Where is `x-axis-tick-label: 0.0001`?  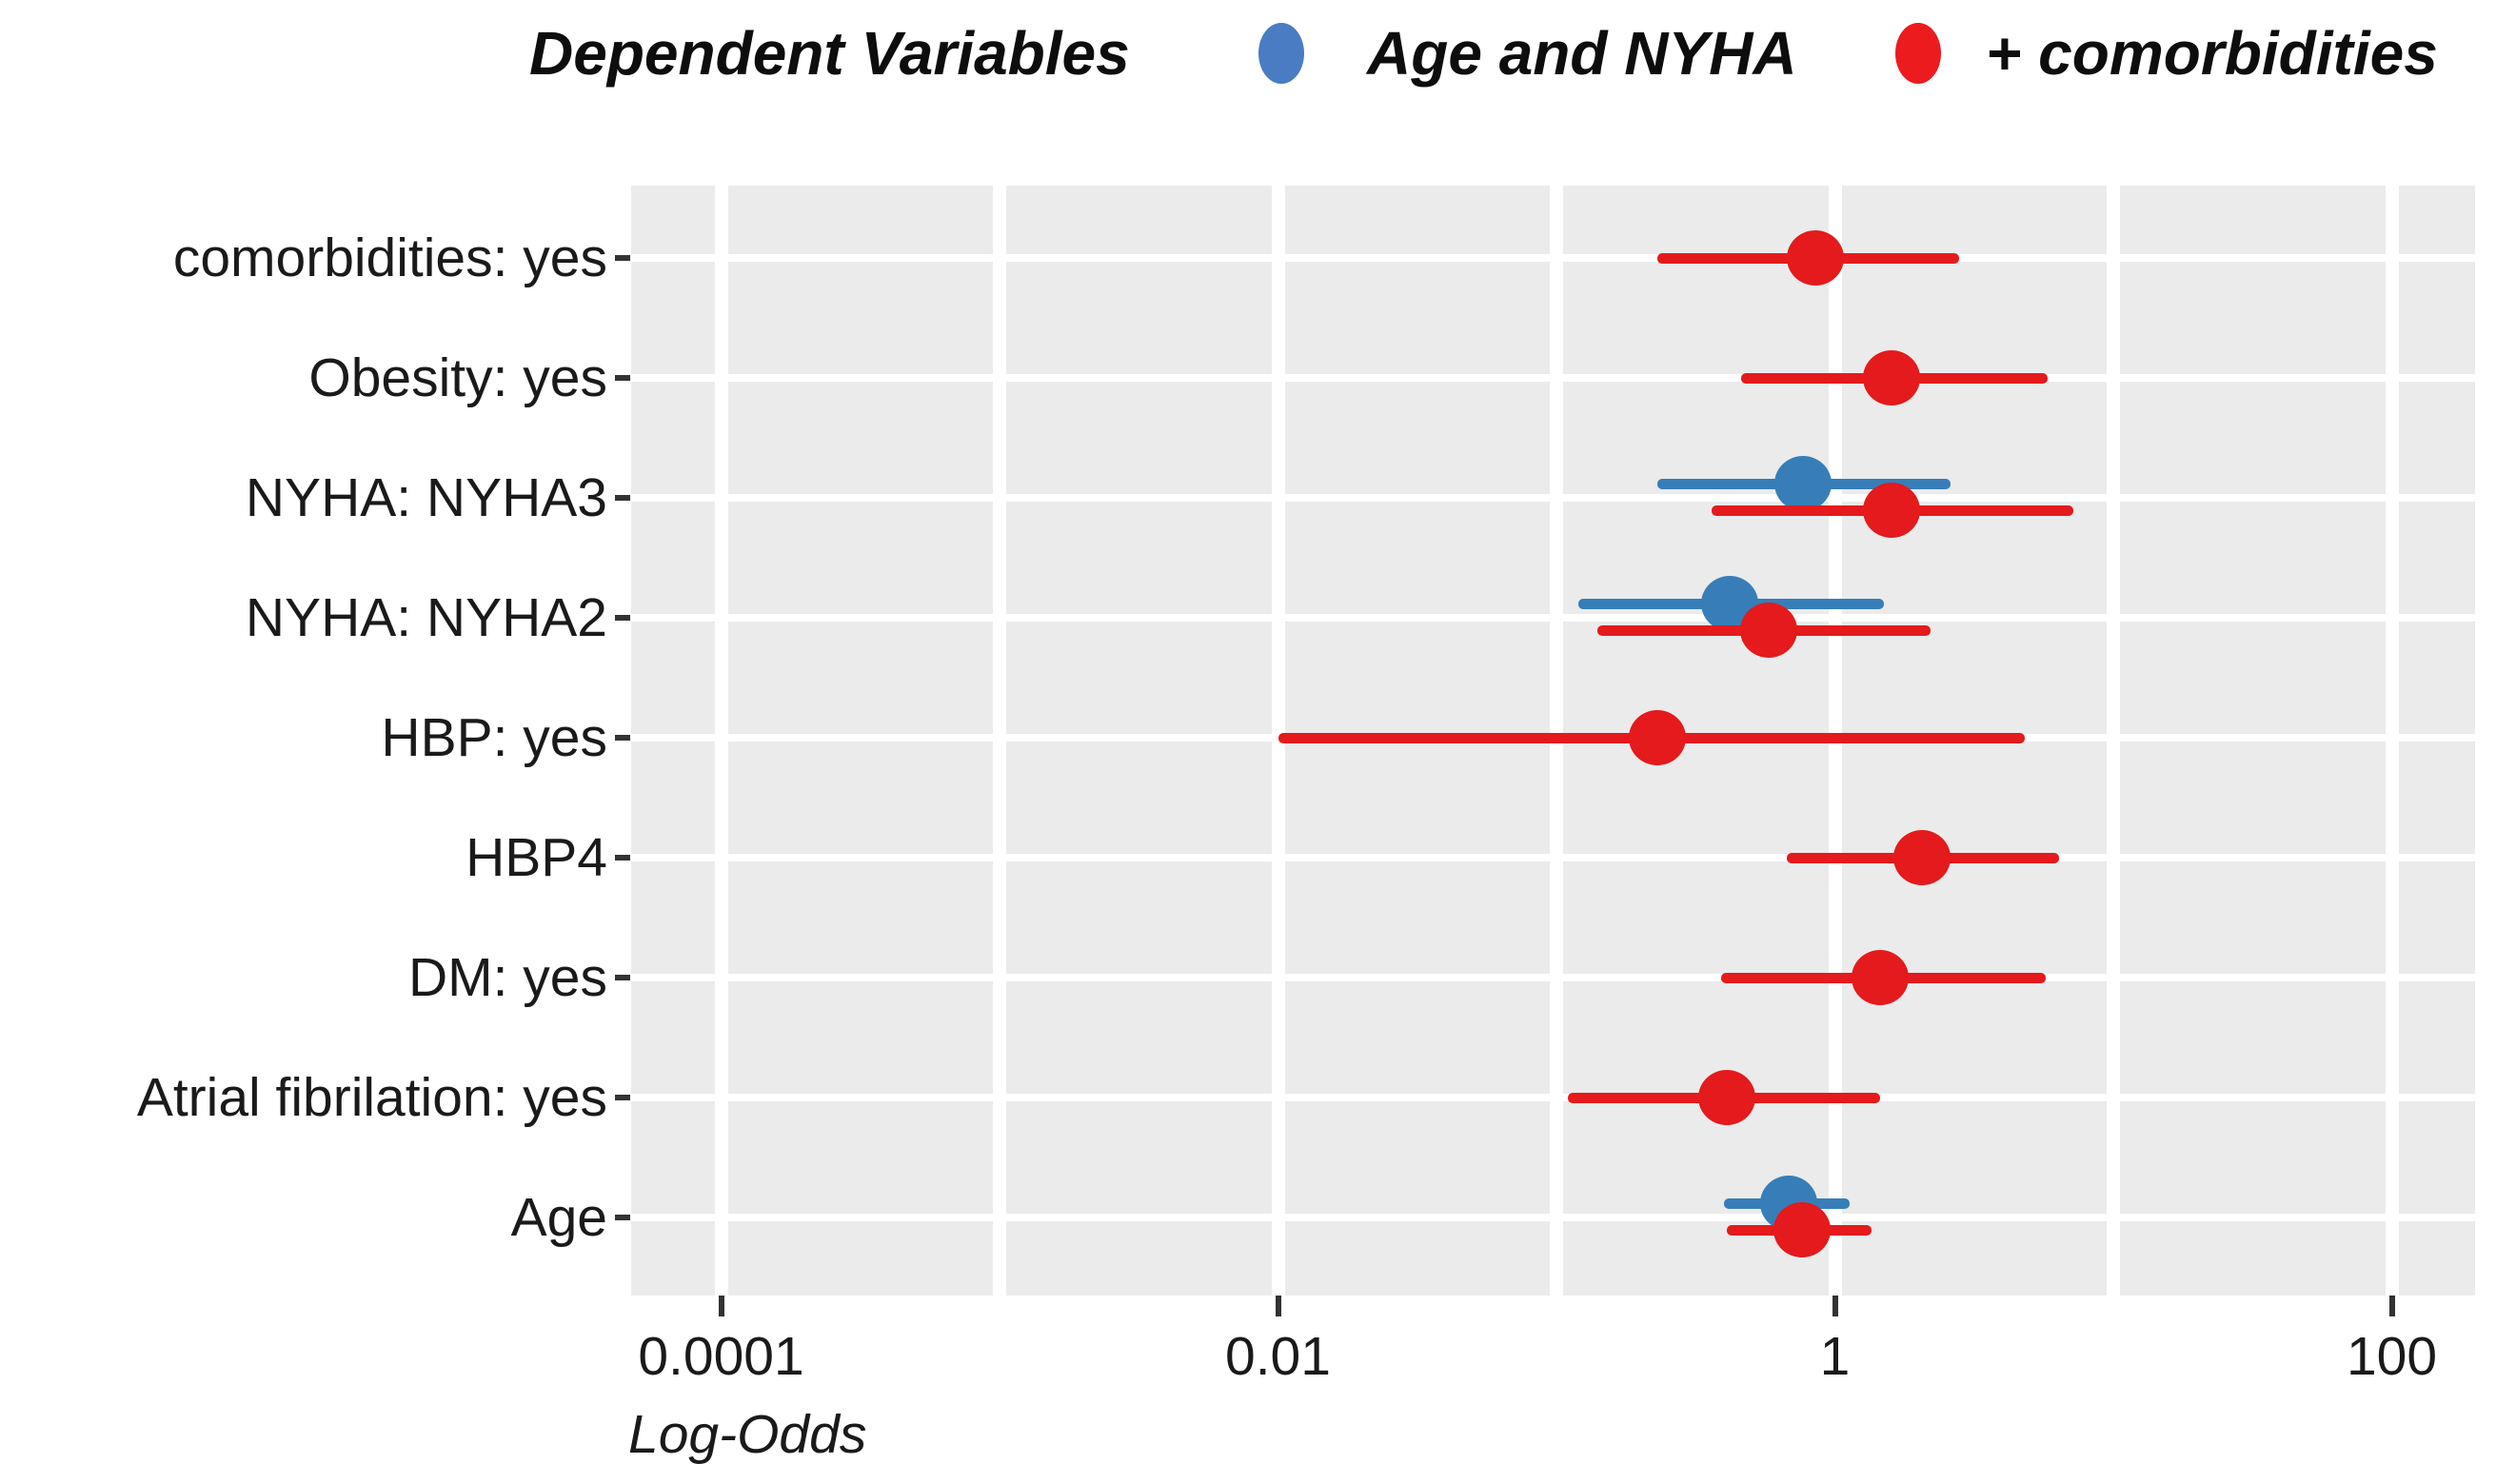
x-axis-tick-label: 0.0001 is located at coordinates (721, 1356).